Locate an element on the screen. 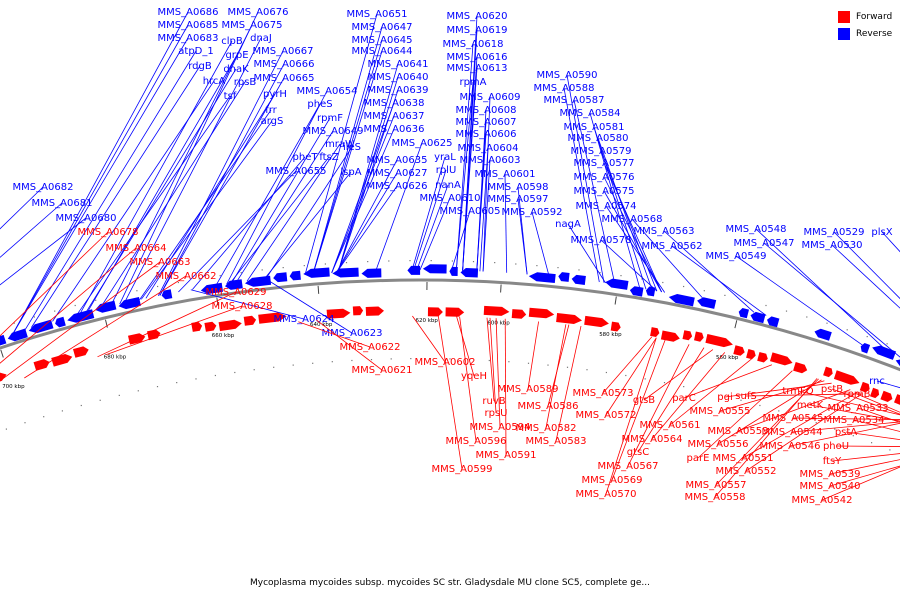 The width and height of the screenshot is (900, 600). reverse-gene-label: MMS_A0636 is located at coordinates (394, 129).